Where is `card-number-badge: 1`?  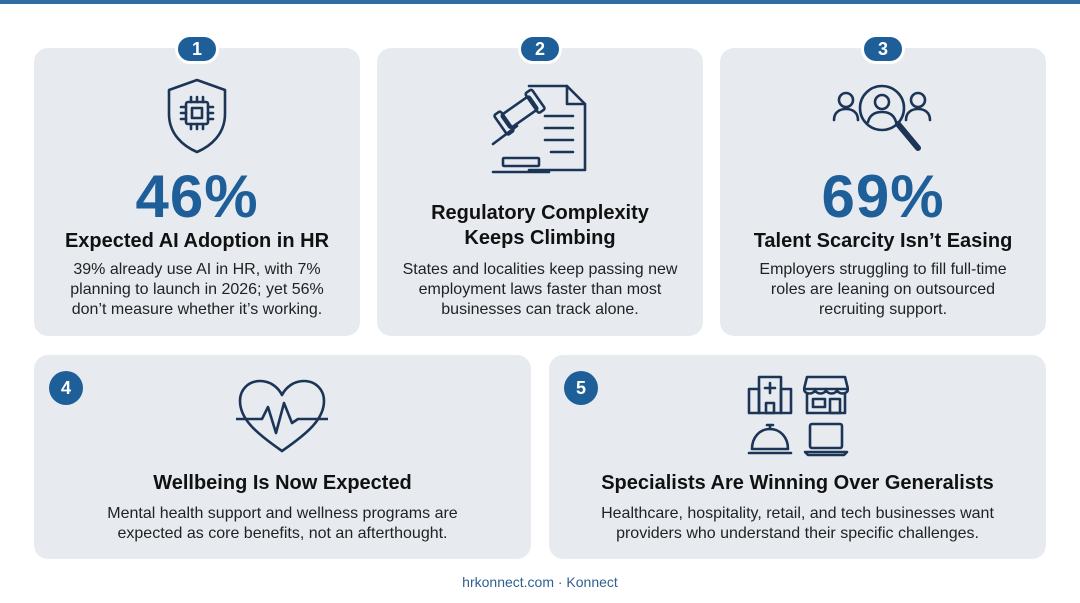
card-number-badge: 1 is located at coordinates (197, 49).